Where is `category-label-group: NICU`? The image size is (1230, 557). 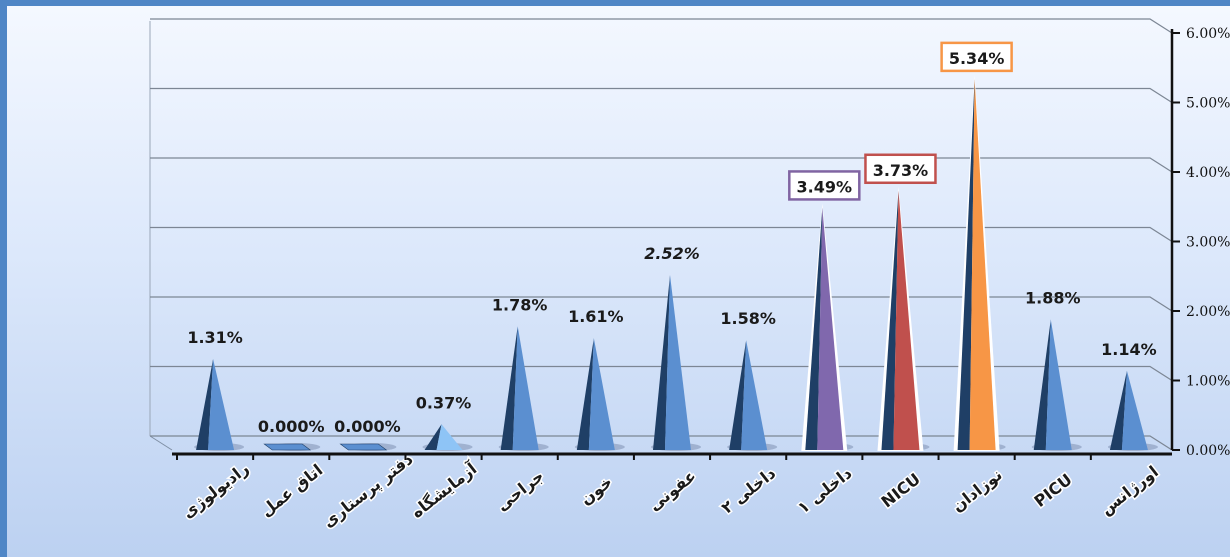 category-label-group: NICU is located at coordinates (900, 490).